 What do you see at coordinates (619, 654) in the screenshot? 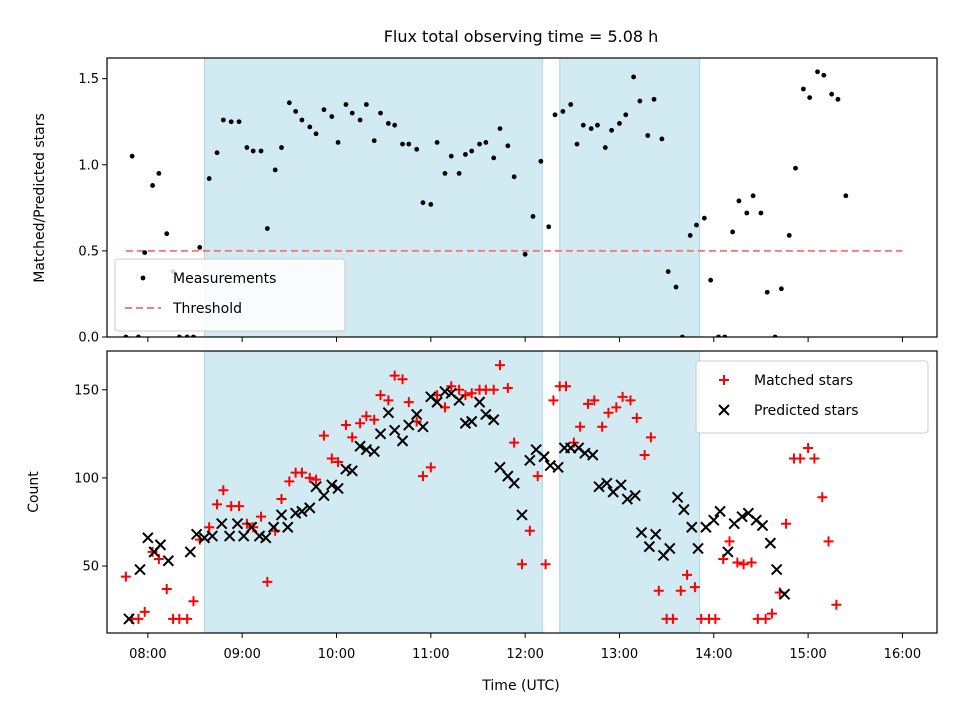
I see `x-tick-label: 13:00` at bounding box center [619, 654].